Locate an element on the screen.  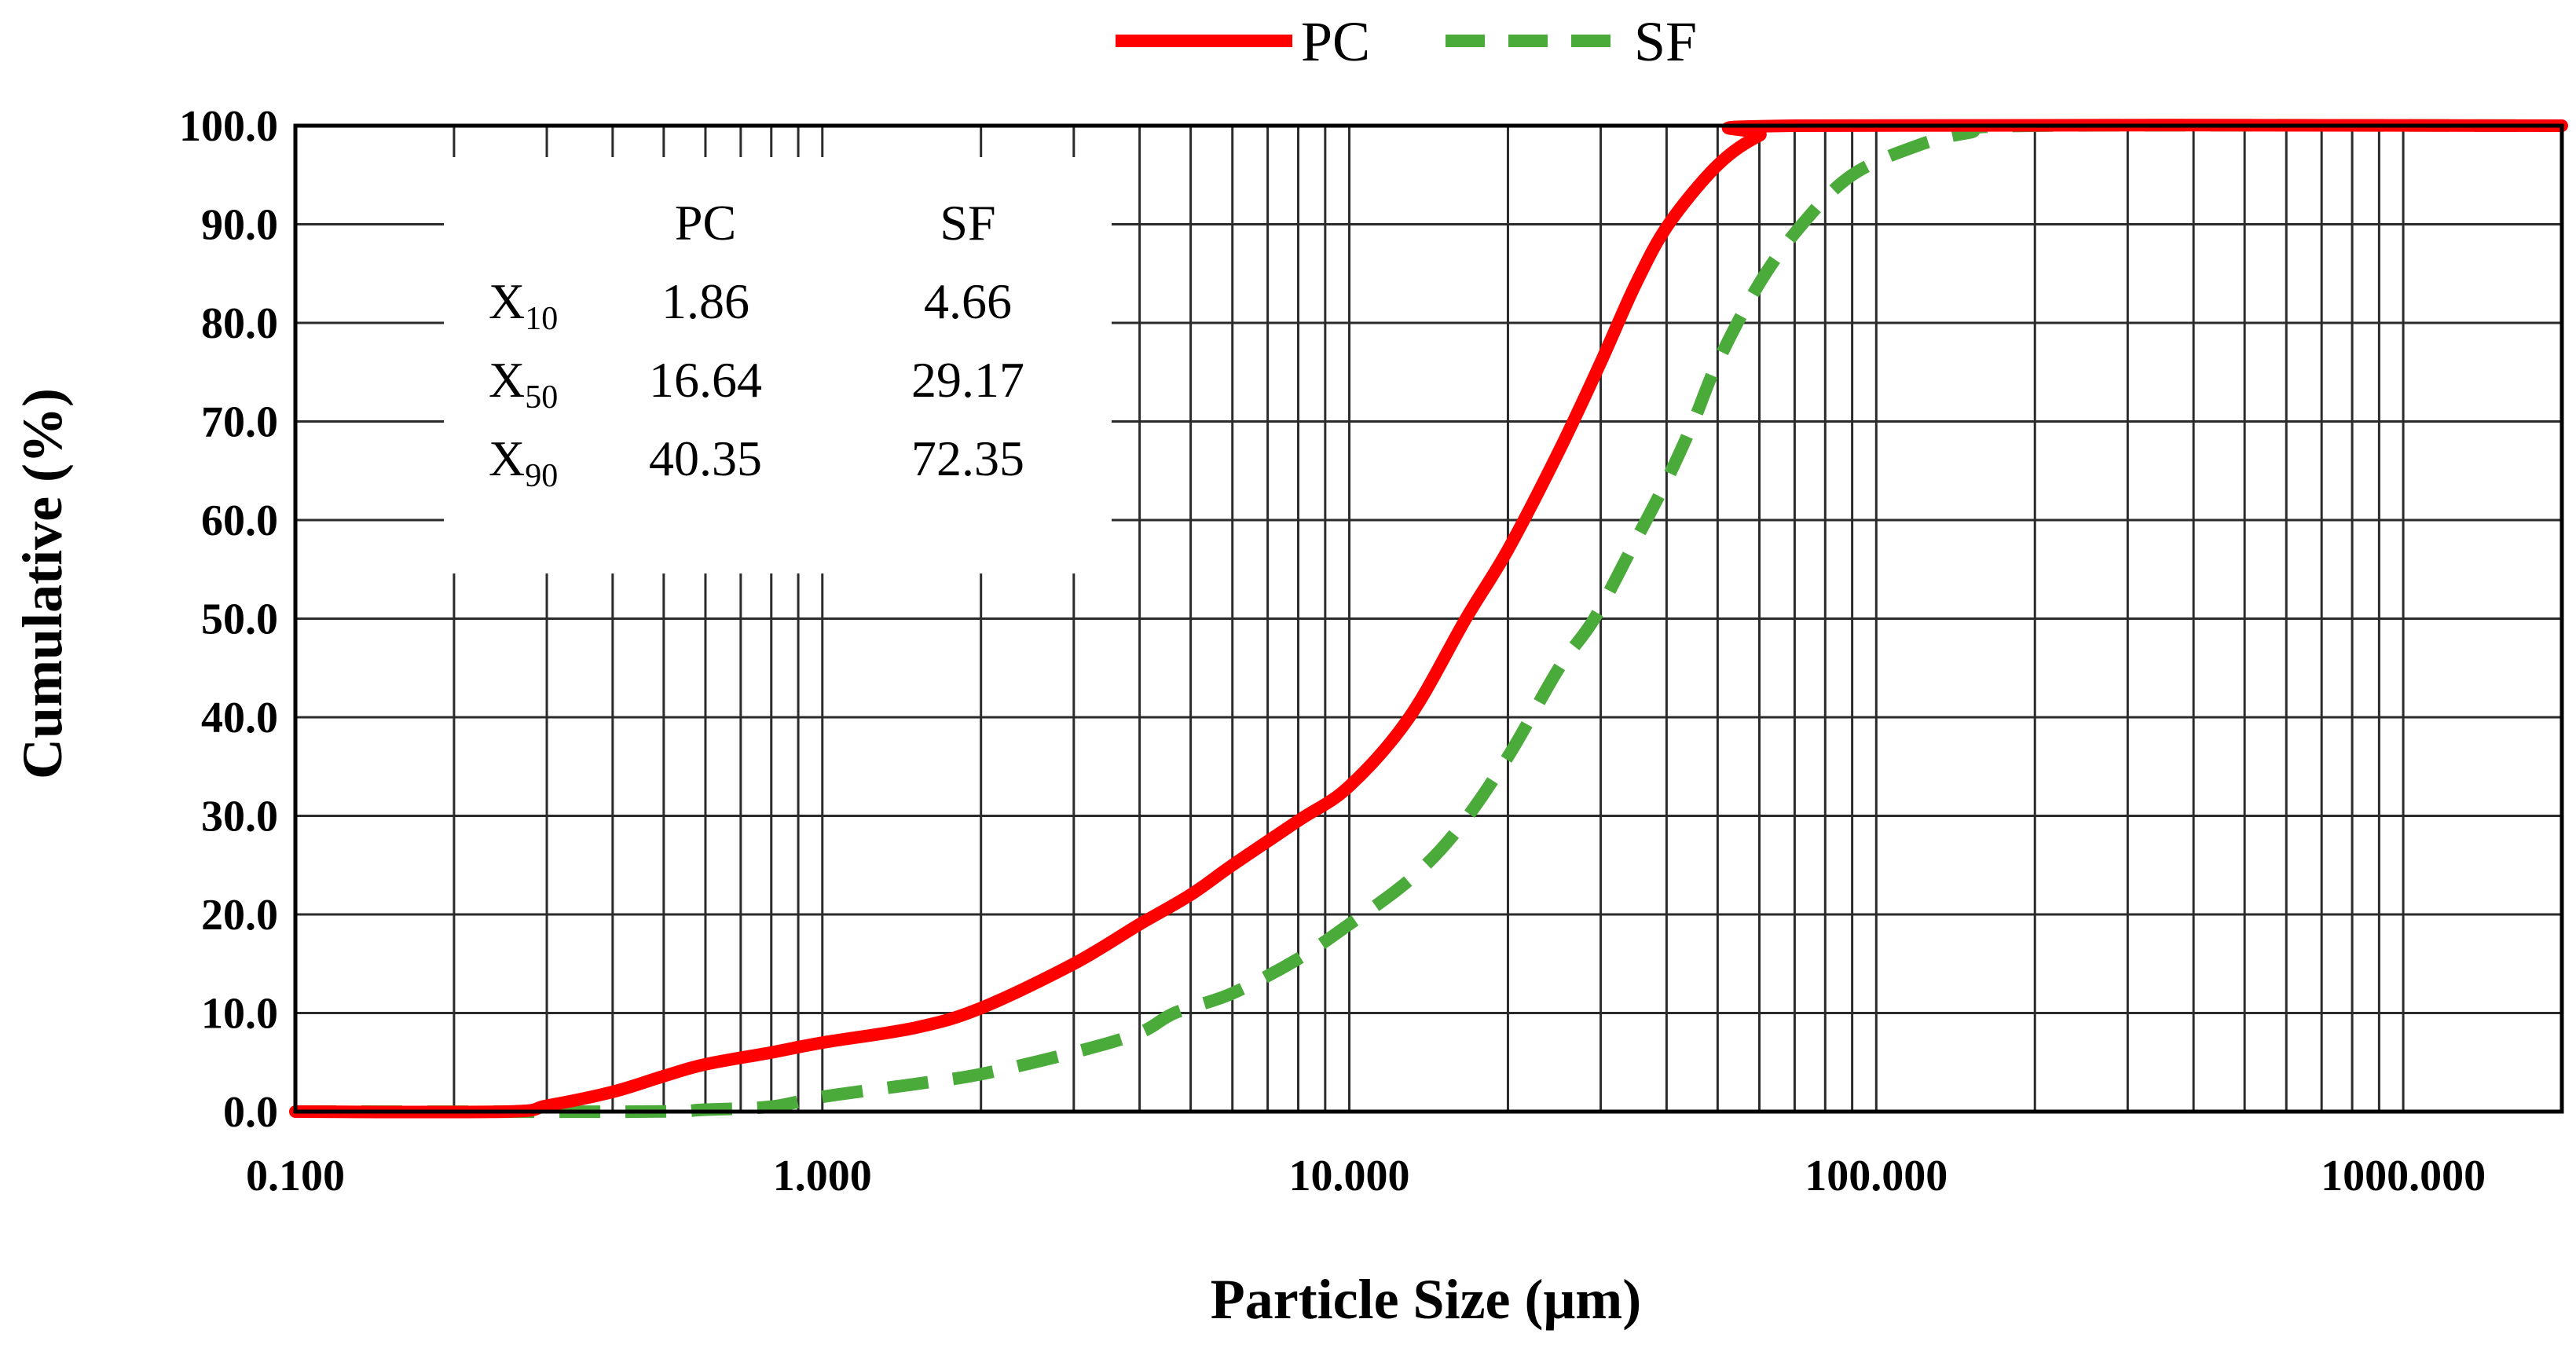
y-tick-label: 80.0 is located at coordinates (239, 324).